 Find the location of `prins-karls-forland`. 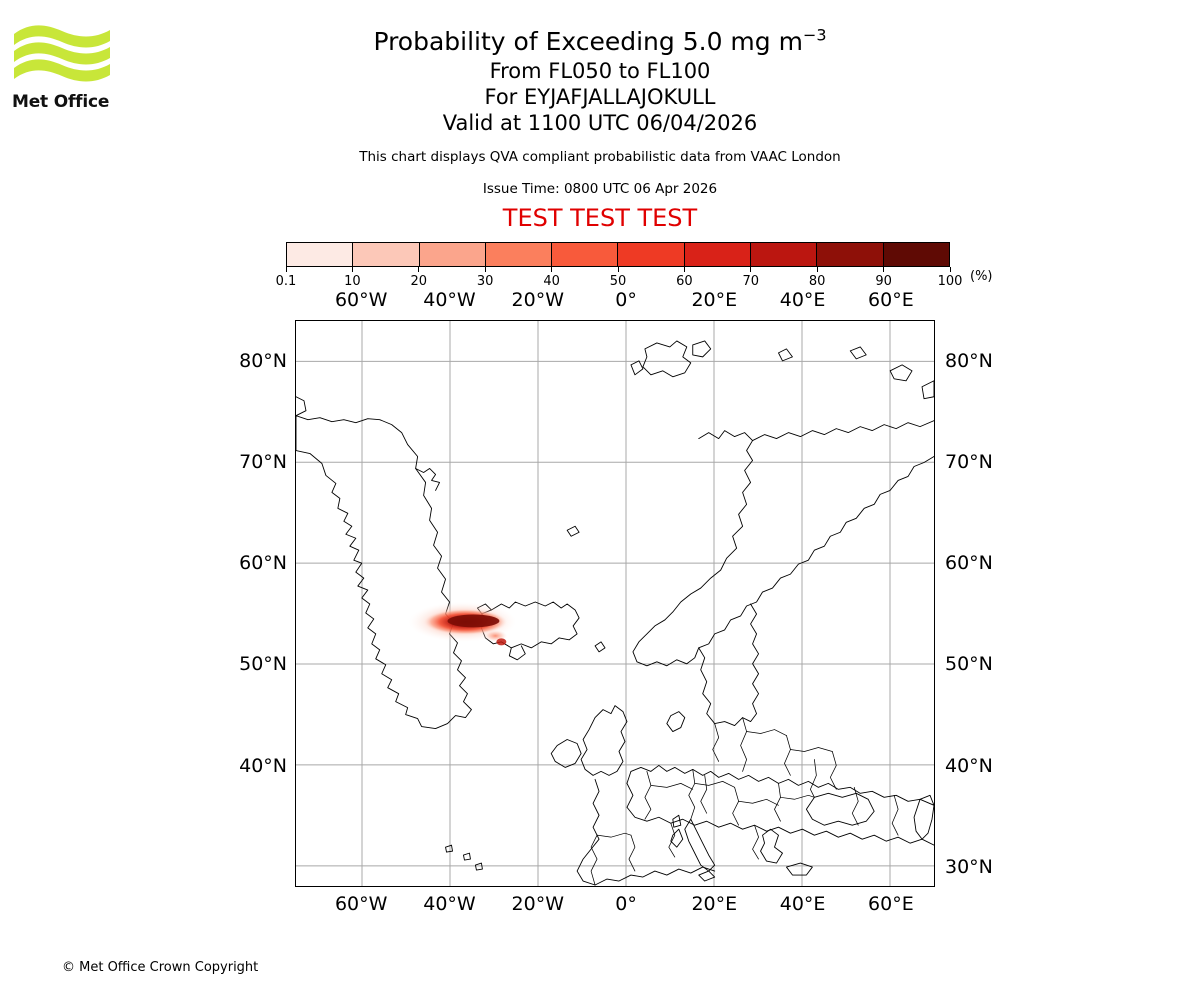

prins-karls-forland is located at coordinates (637, 368).